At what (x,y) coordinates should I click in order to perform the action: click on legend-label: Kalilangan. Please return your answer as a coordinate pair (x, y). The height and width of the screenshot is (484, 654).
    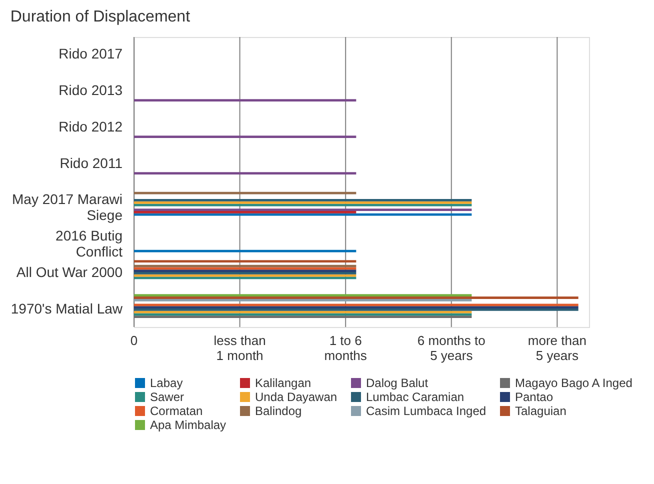
    Looking at the image, I should click on (283, 383).